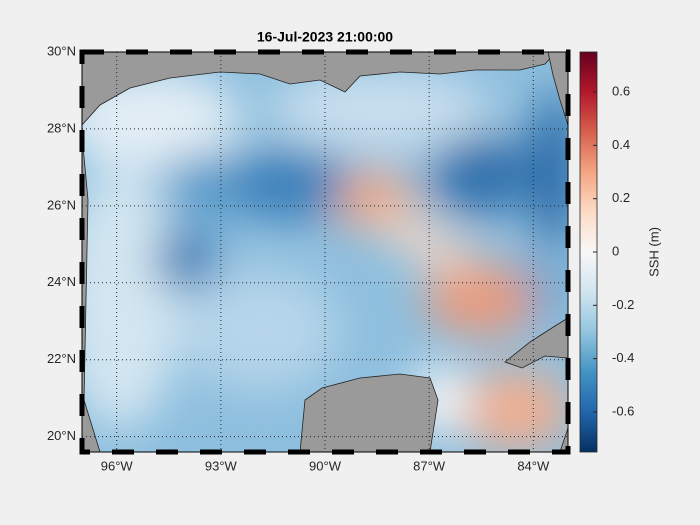  What do you see at coordinates (61, 435) in the screenshot?
I see `y-tick-label: 20°N` at bounding box center [61, 435].